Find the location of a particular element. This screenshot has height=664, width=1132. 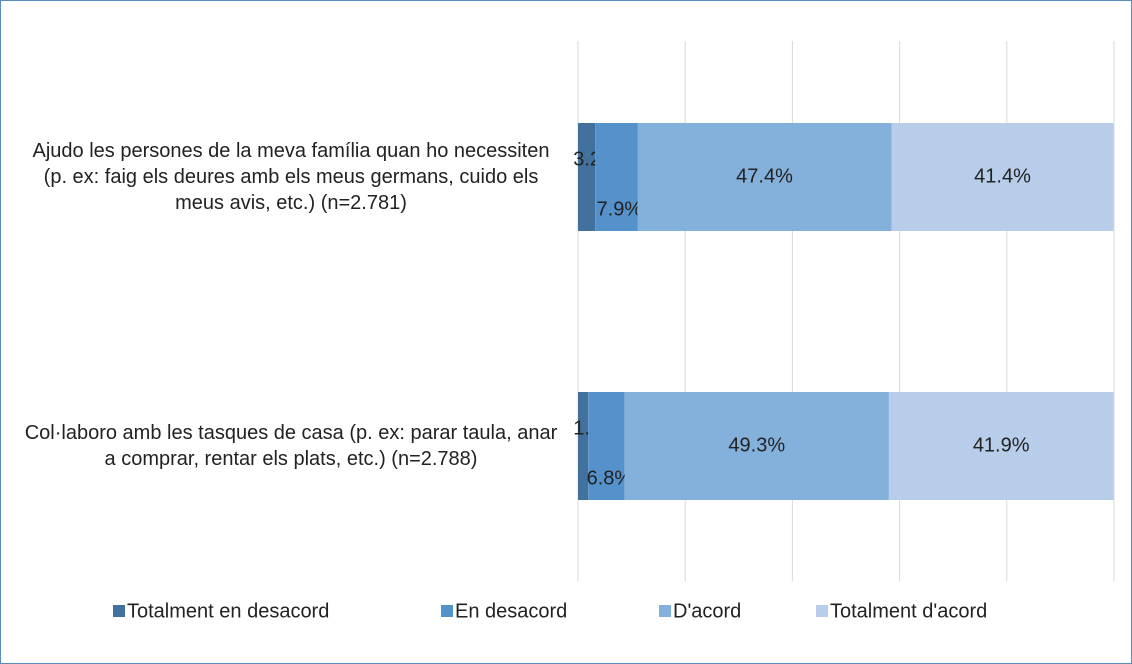

value-label: 47.4% is located at coordinates (764, 176).